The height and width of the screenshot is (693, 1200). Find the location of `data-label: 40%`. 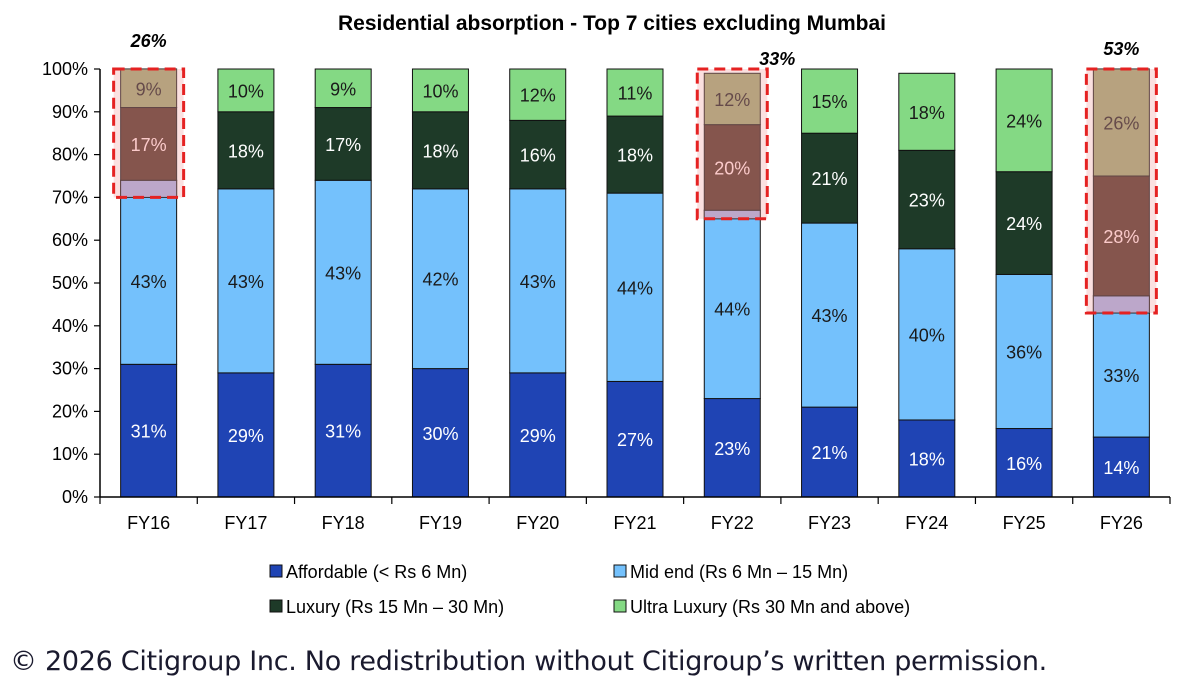

data-label: 40% is located at coordinates (927, 335).